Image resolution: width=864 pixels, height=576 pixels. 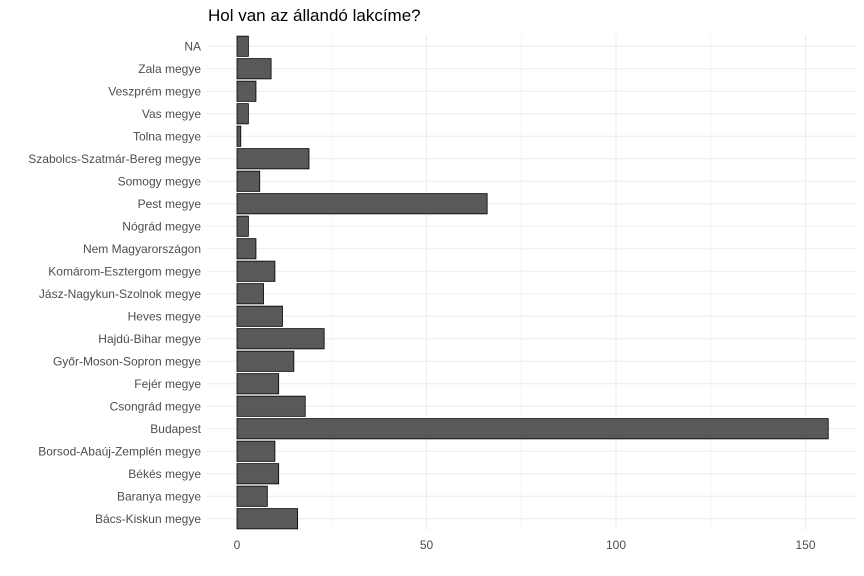 I want to click on category-label: Komárom-Esztergom megye, so click(x=124, y=271).